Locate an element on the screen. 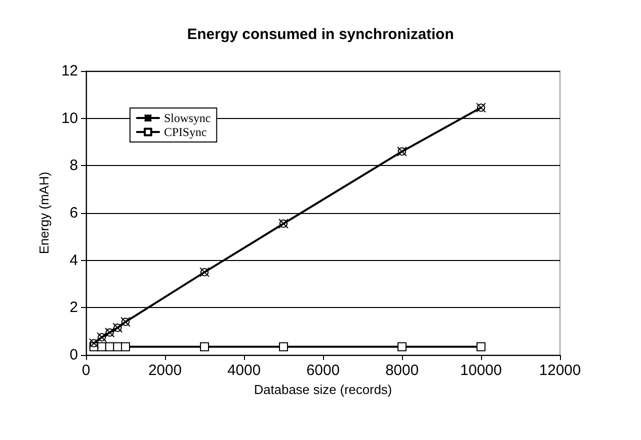 The image size is (641, 440). x-tick-label: 10000 is located at coordinates (481, 370).